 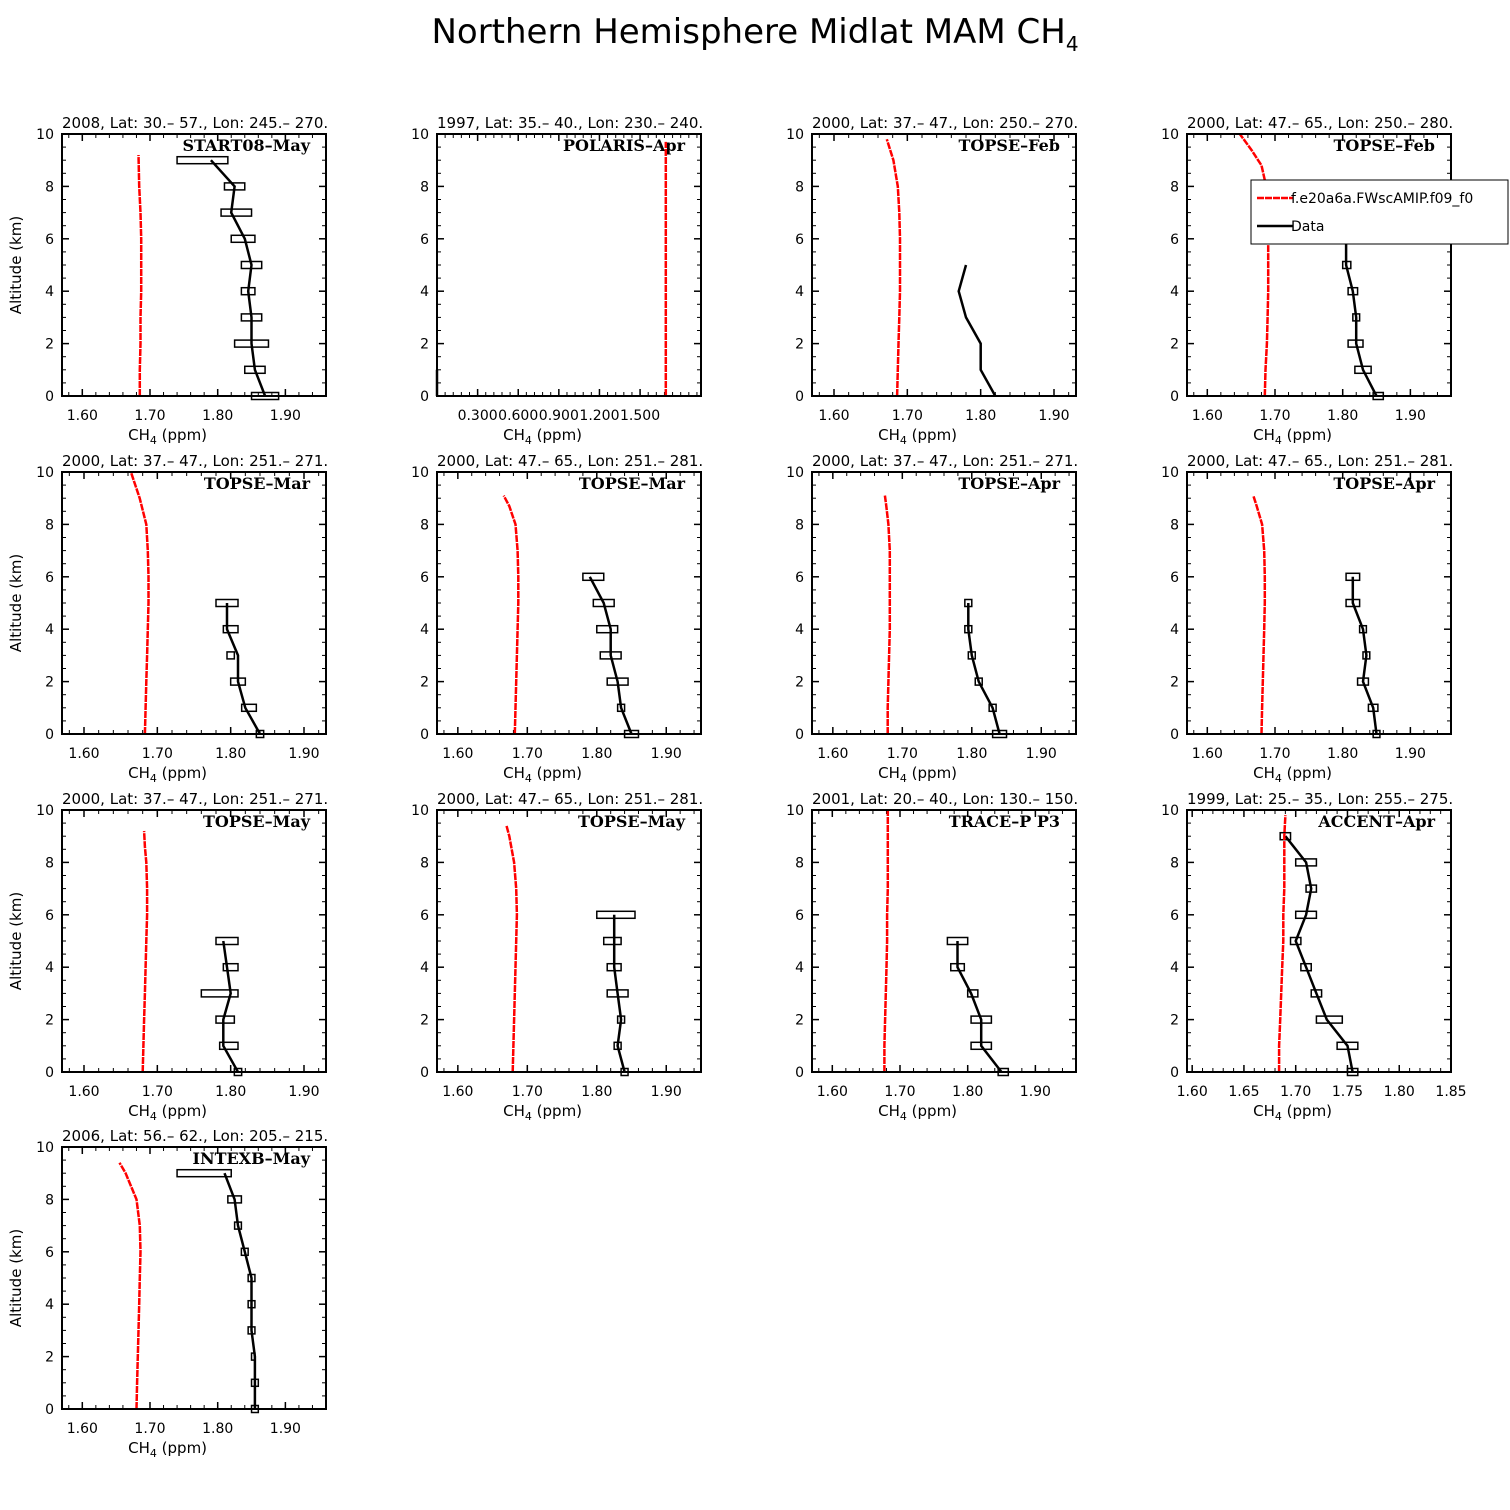 What do you see at coordinates (518, 416) in the screenshot?
I see `x-tick-label: 0.600` at bounding box center [518, 416].